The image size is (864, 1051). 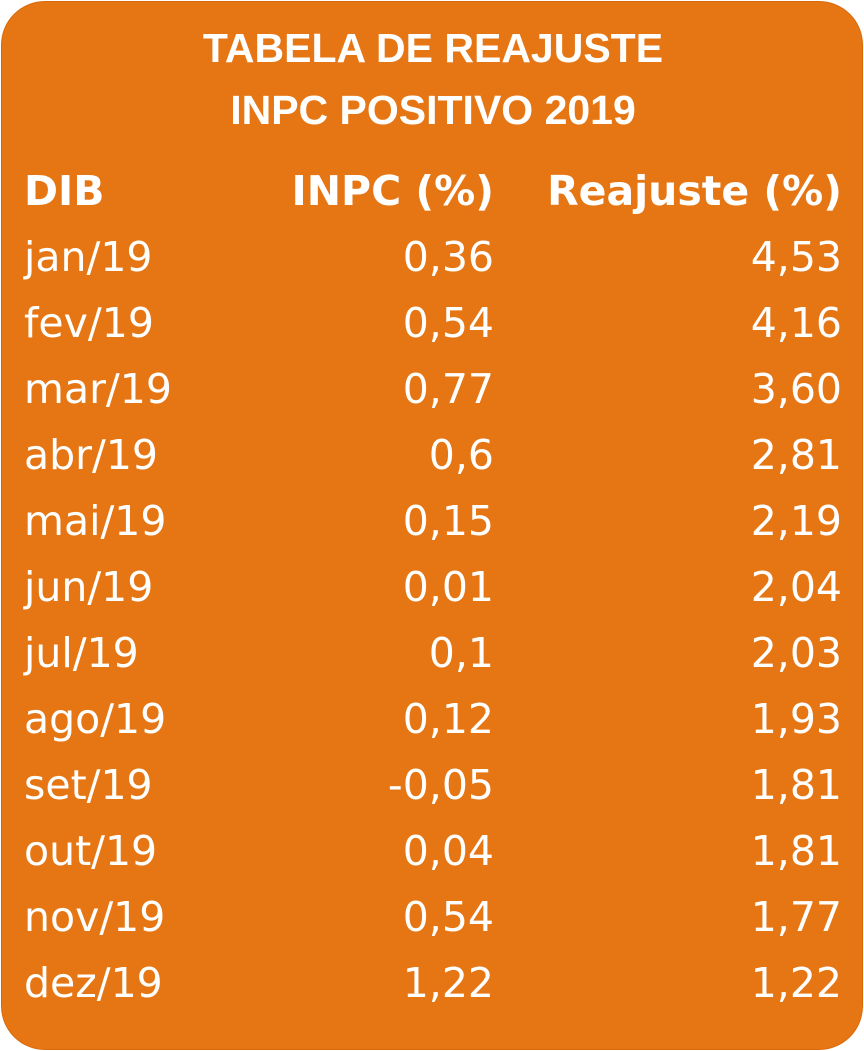 What do you see at coordinates (448, 257) in the screenshot?
I see `cell-inpc: 0,36` at bounding box center [448, 257].